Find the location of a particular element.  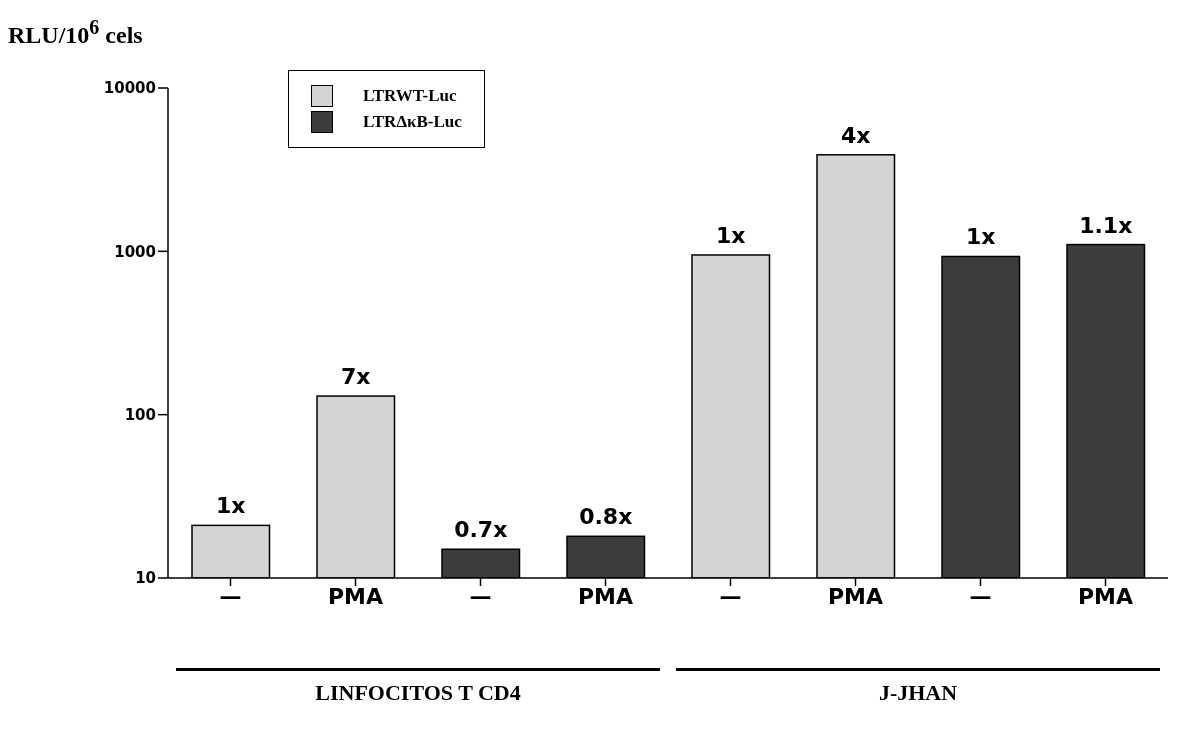

annotation: 1.1x is located at coordinates (1106, 225).